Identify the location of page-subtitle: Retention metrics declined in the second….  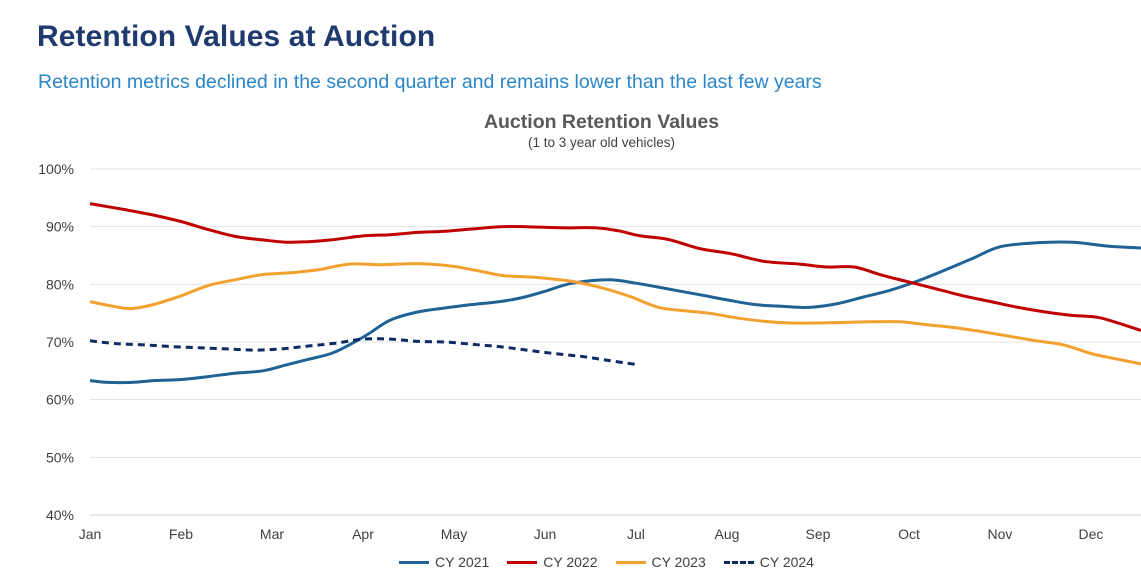
(430, 82).